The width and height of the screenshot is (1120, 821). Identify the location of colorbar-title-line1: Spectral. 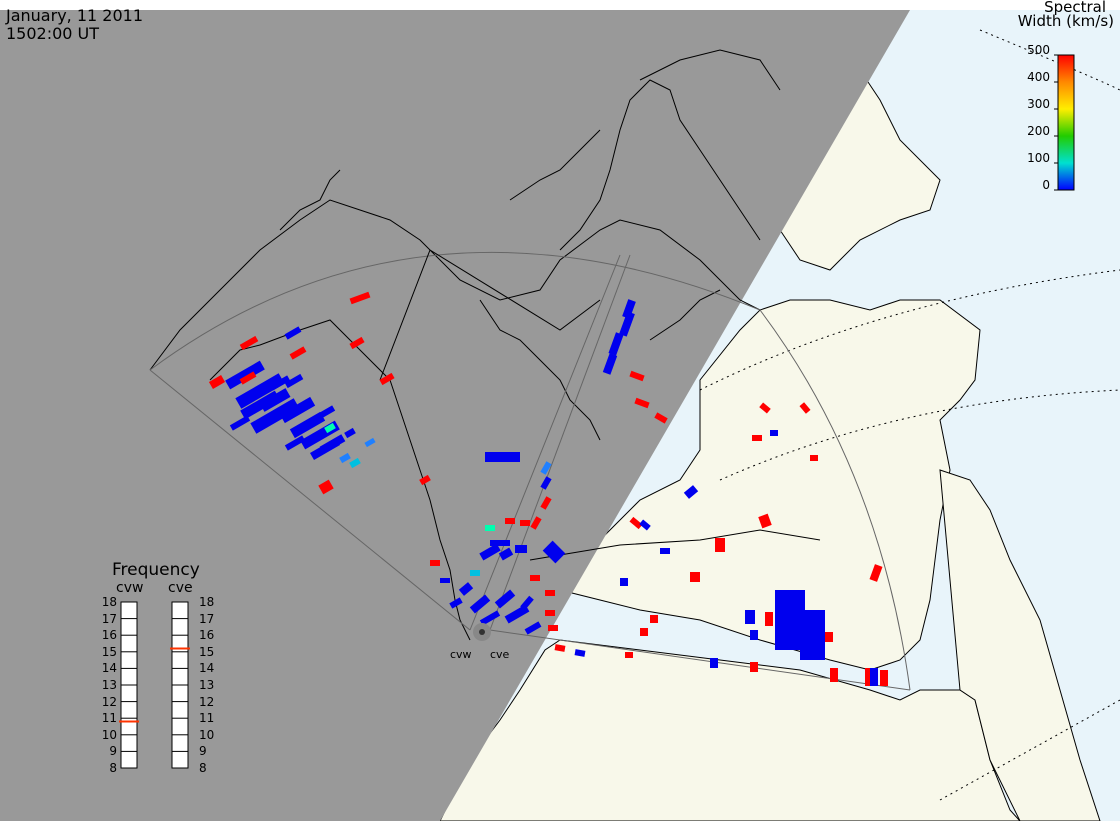
(1075, 8).